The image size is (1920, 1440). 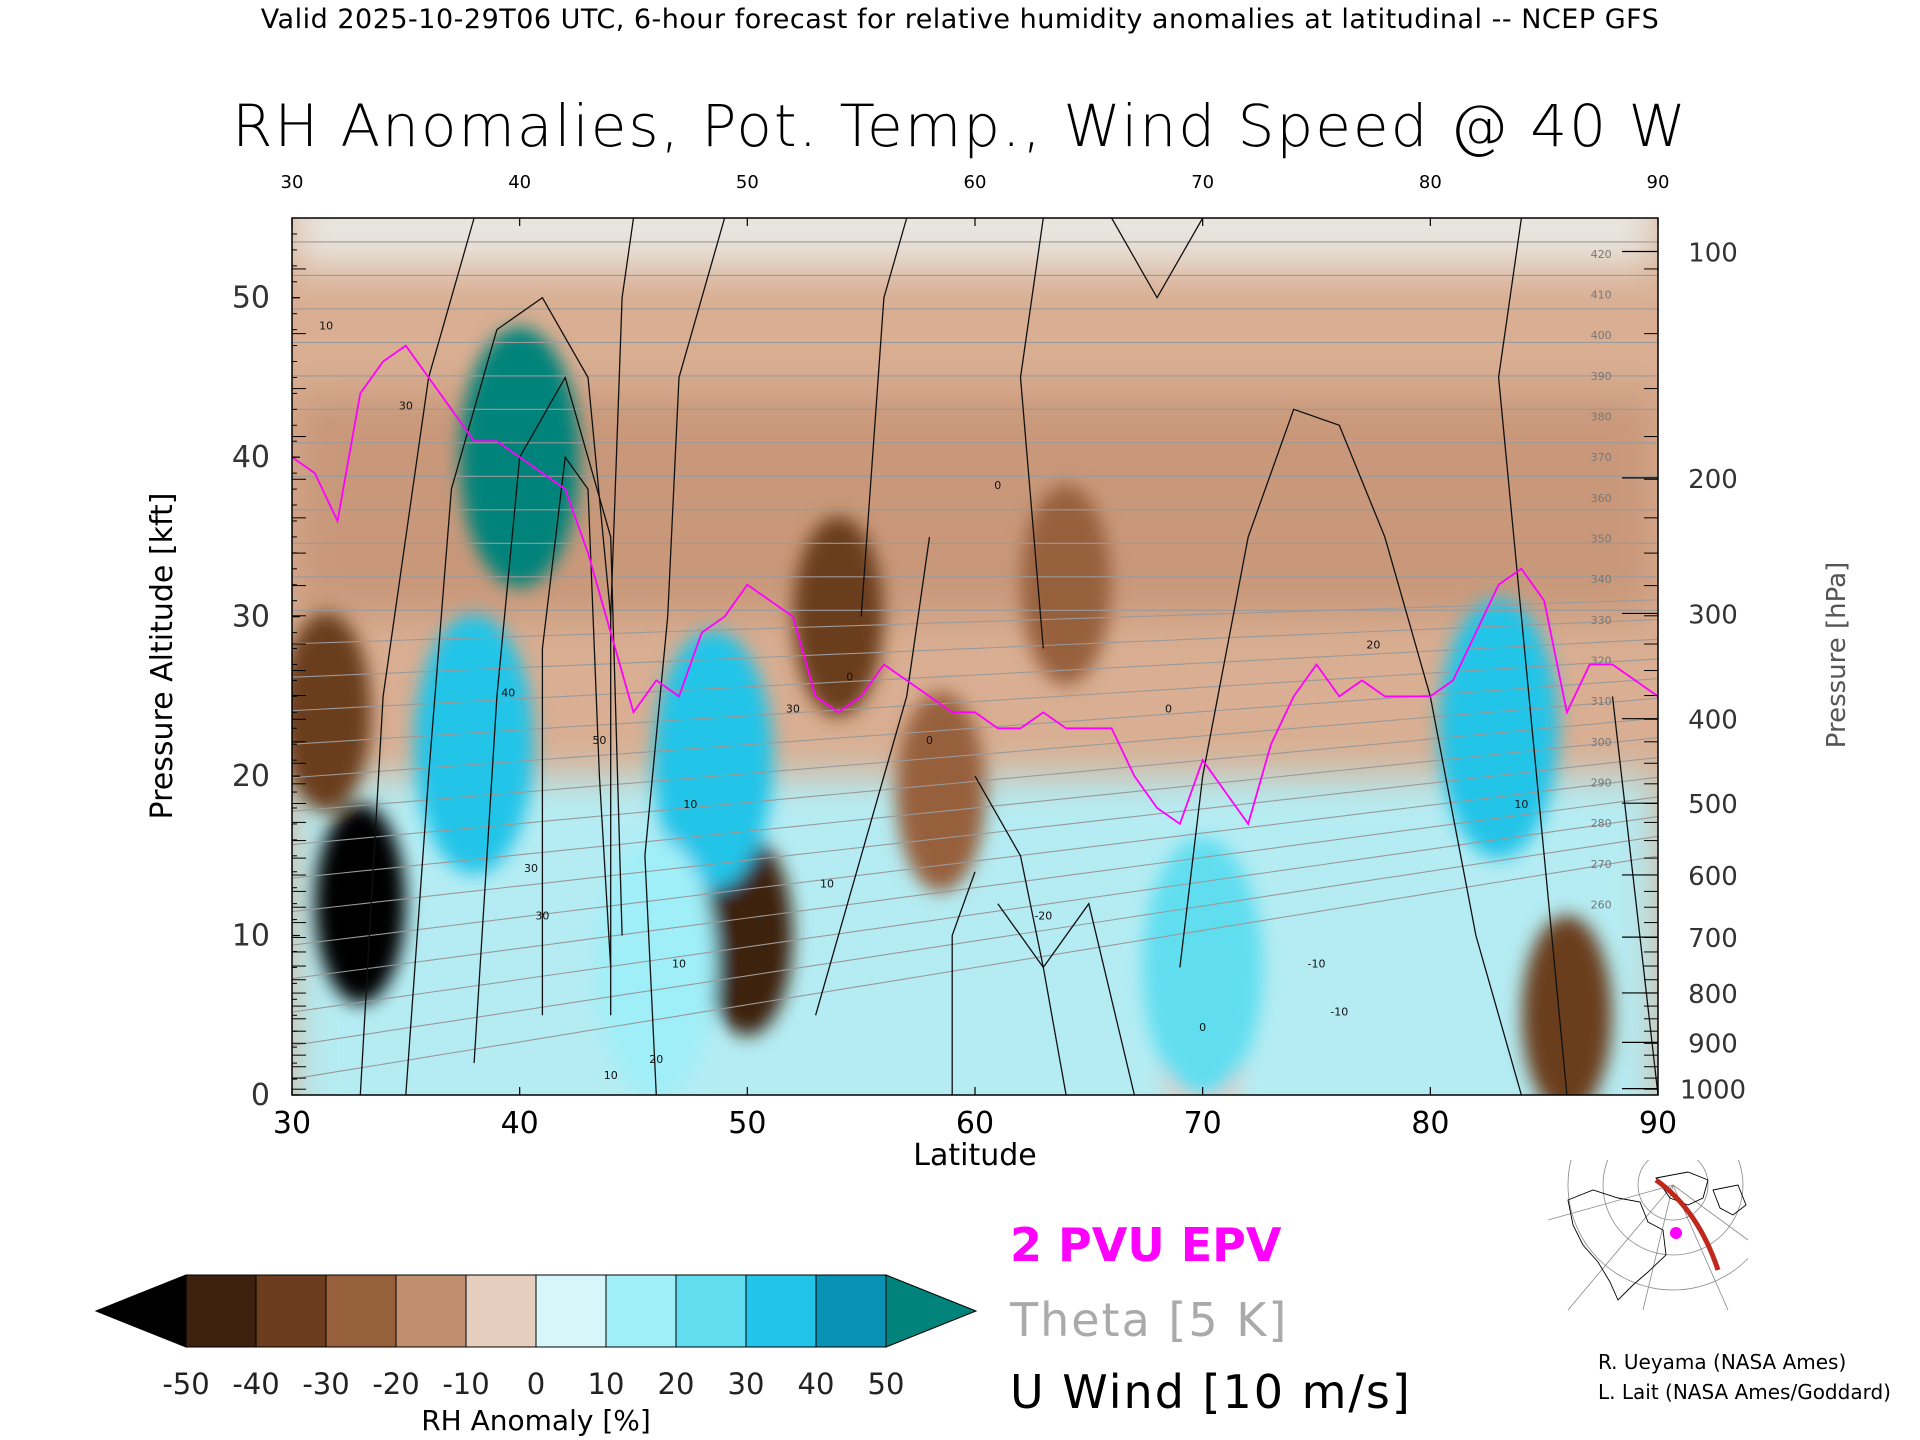 I want to click on pressure-tick-label: 700, so click(x=1713, y=939).